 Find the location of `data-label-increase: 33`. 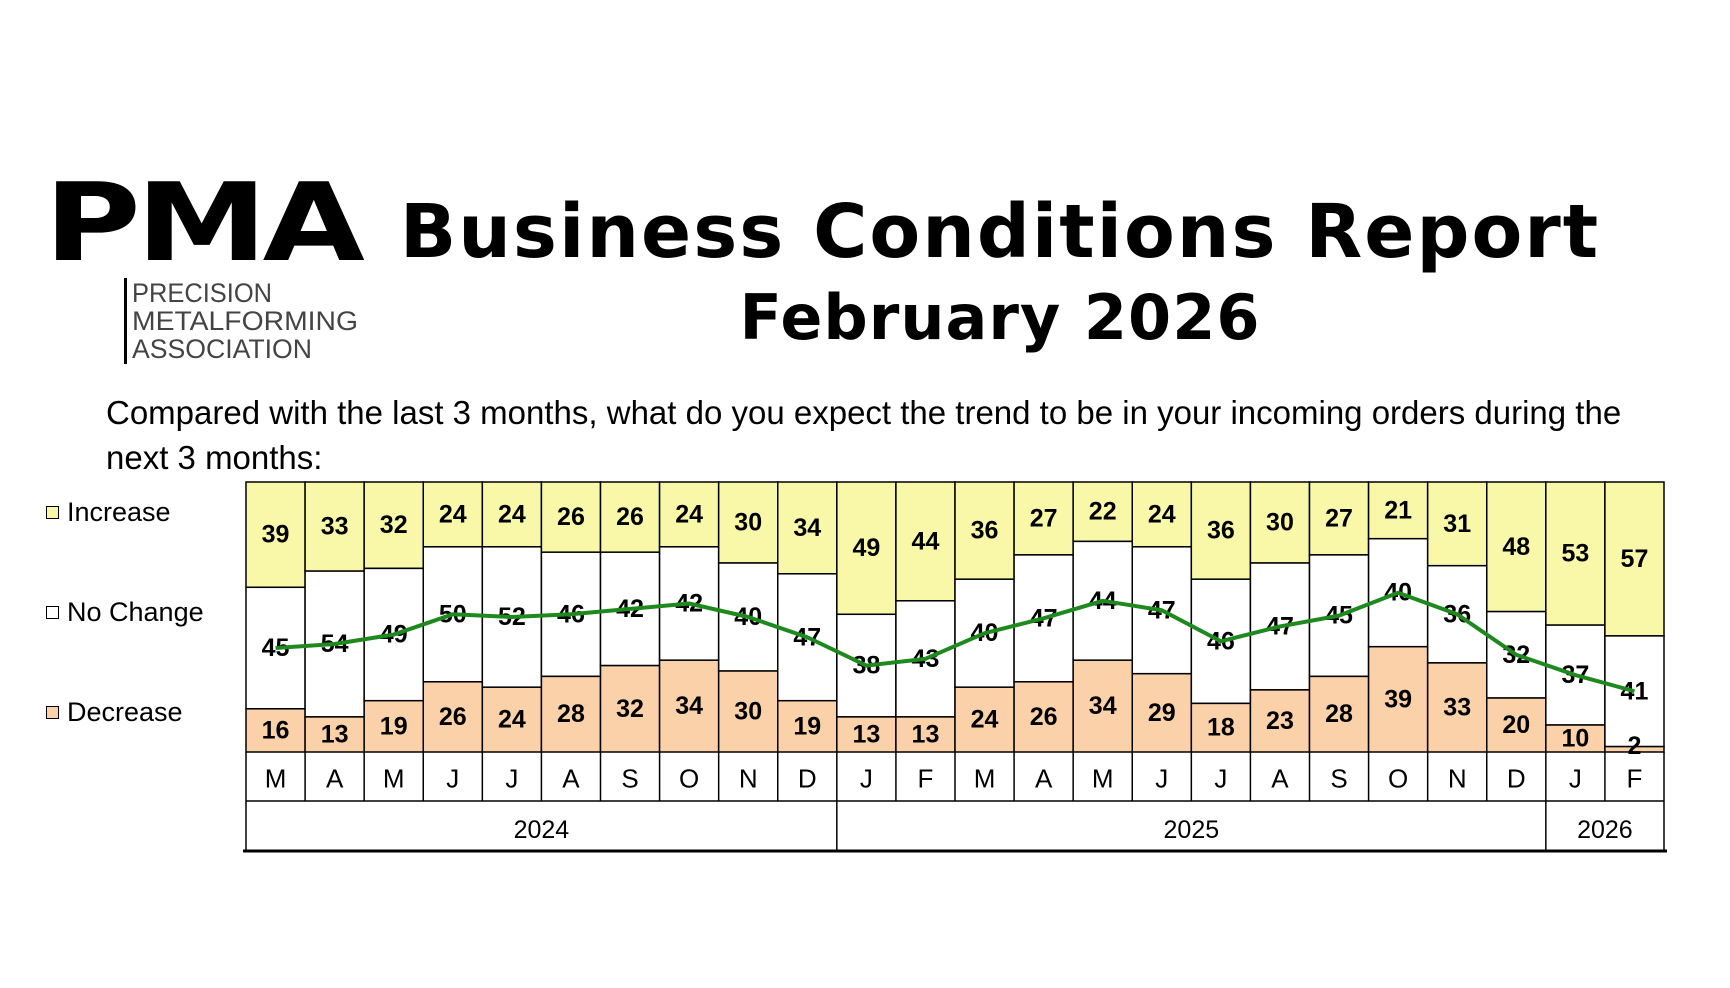

data-label-increase: 33 is located at coordinates (335, 527).